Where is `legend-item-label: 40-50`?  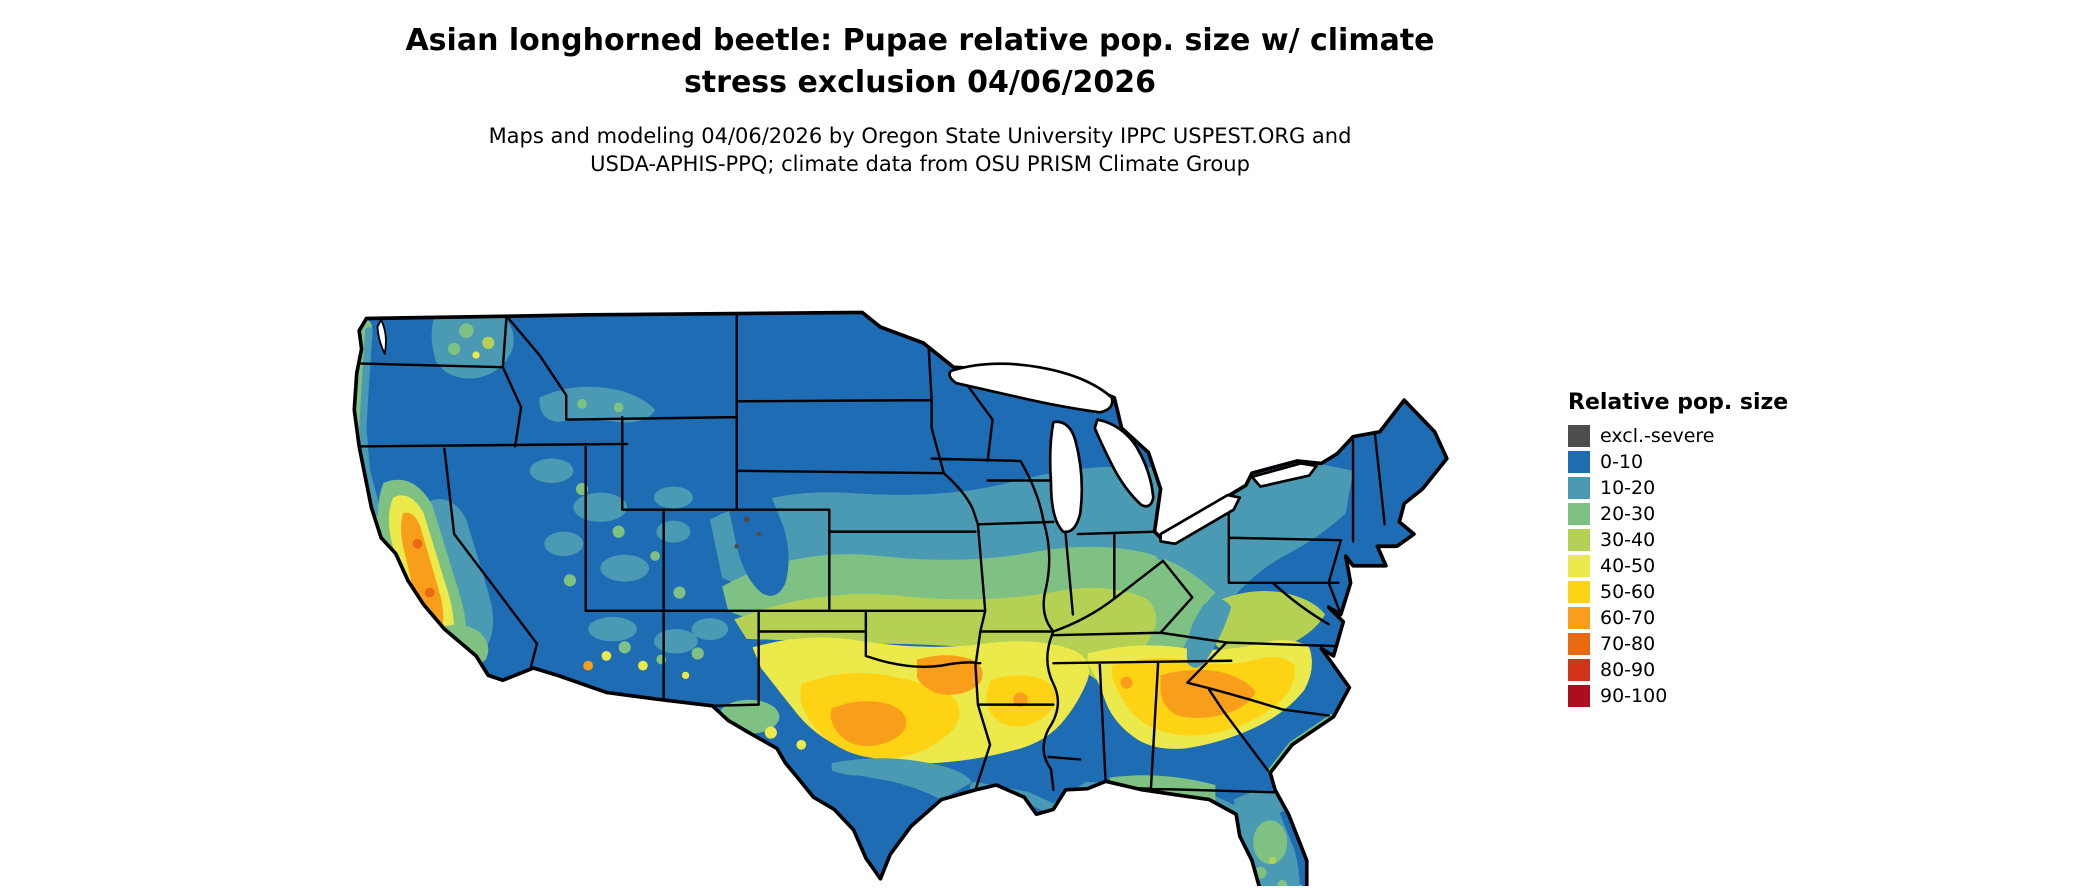 legend-item-label: 40-50 is located at coordinates (1628, 566).